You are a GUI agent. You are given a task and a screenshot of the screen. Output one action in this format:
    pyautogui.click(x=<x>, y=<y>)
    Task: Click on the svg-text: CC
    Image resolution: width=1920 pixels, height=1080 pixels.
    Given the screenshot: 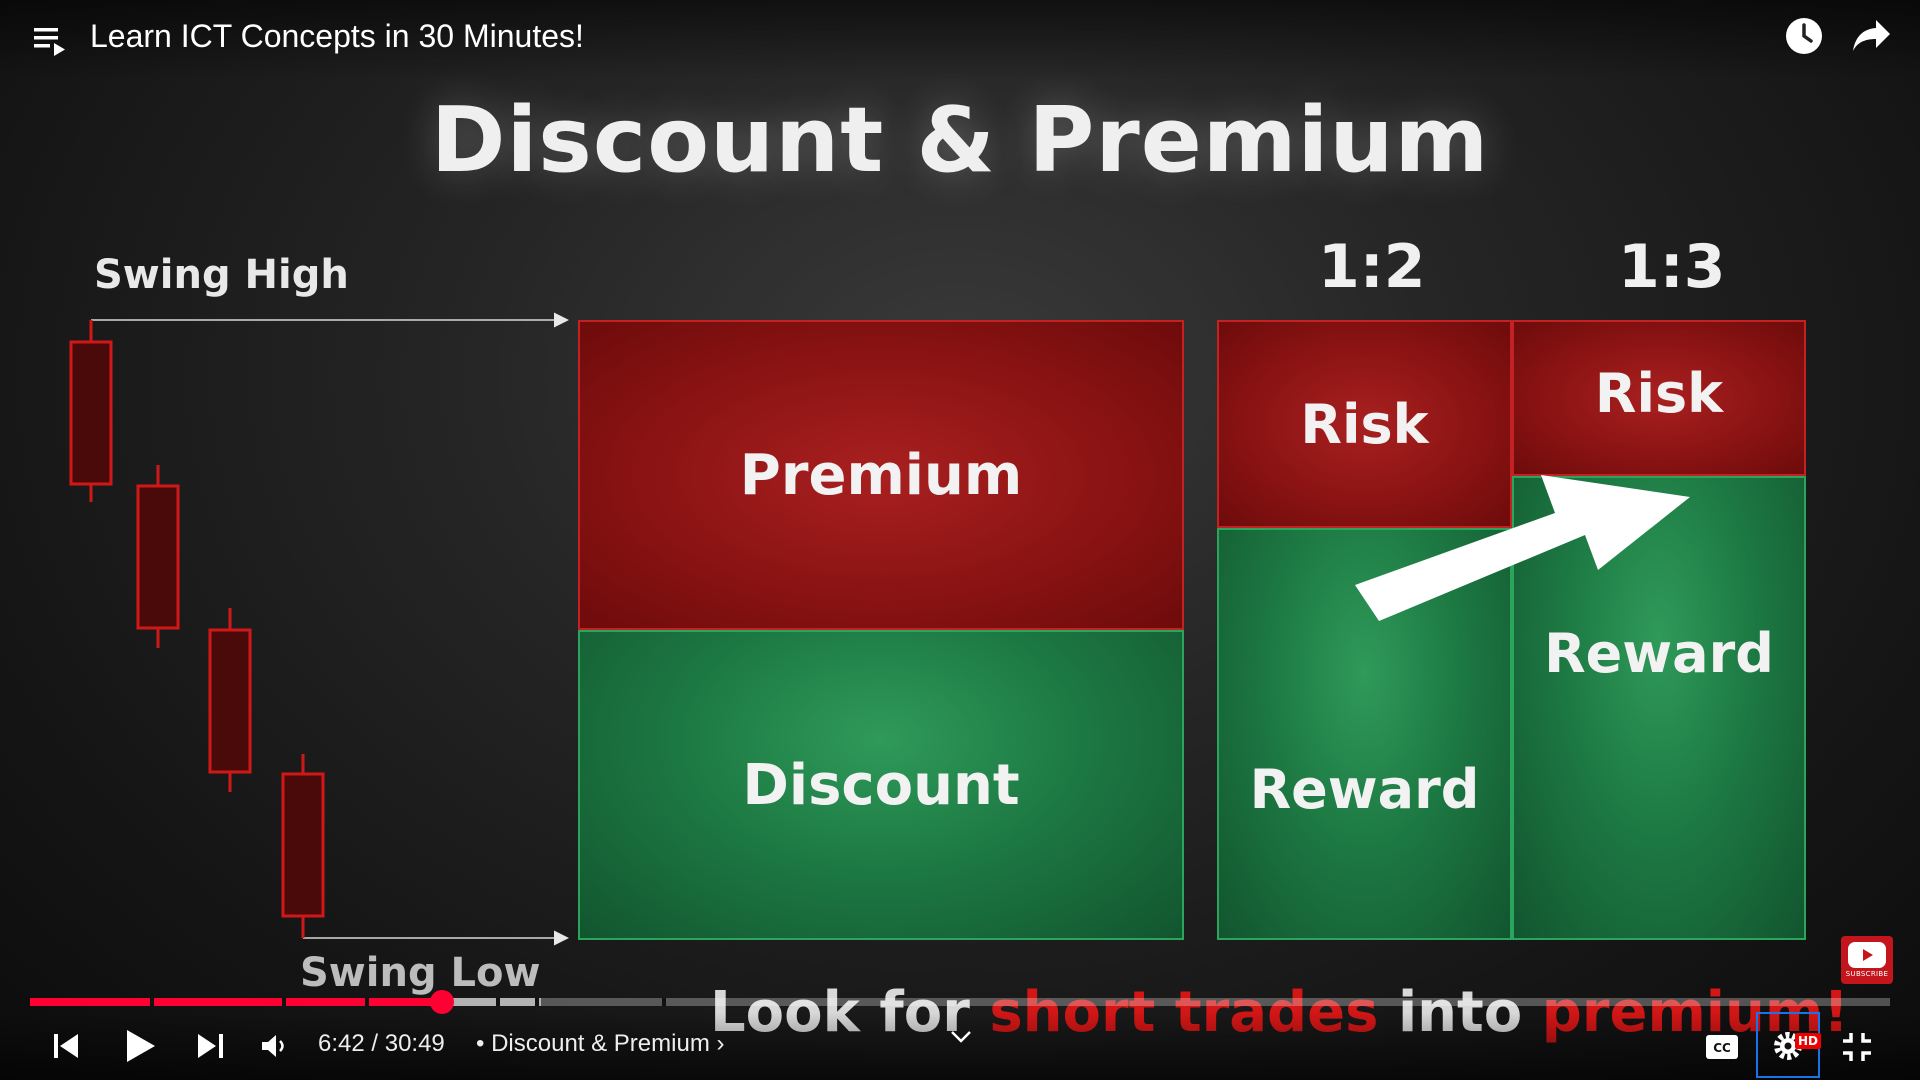 What is the action you would take?
    pyautogui.click(x=1722, y=1048)
    